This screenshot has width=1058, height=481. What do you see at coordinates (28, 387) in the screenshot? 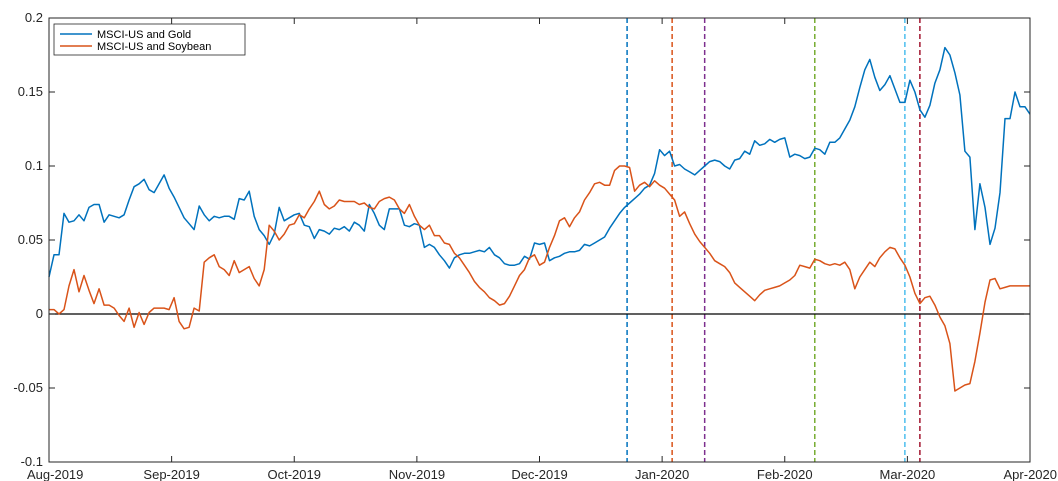
I see `y-tick-label: -0.05` at bounding box center [28, 387].